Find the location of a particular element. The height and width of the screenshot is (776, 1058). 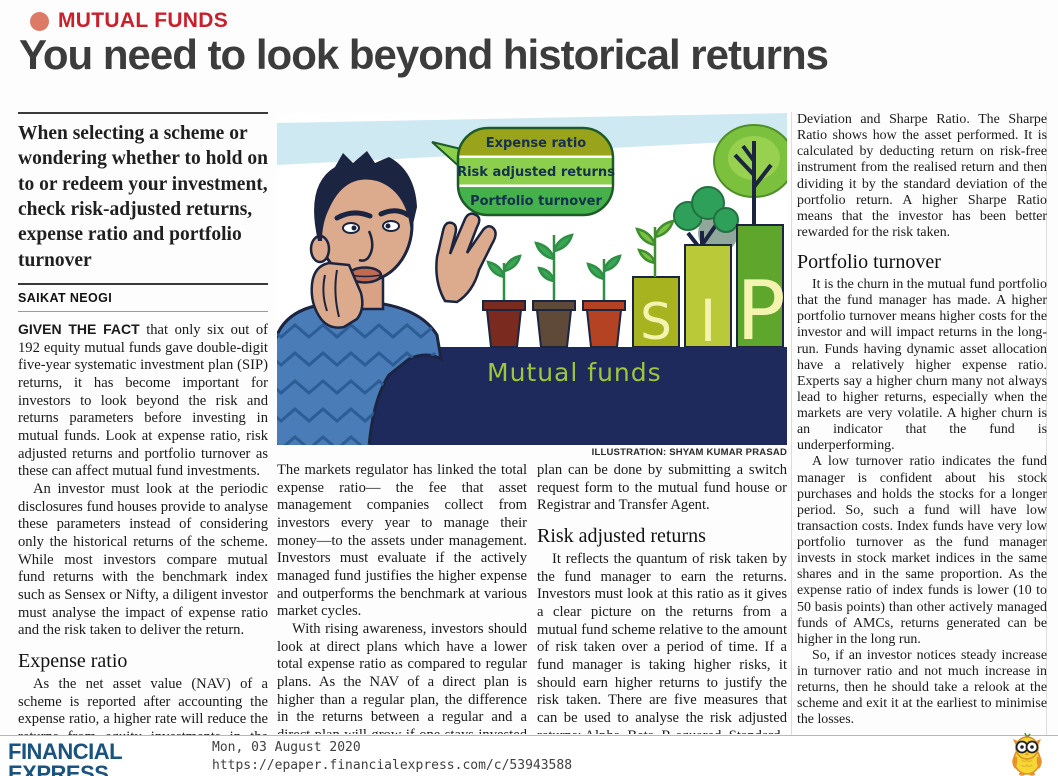

logo-wordmark: FINANCIAL EXPRESS is located at coordinates (65, 757).